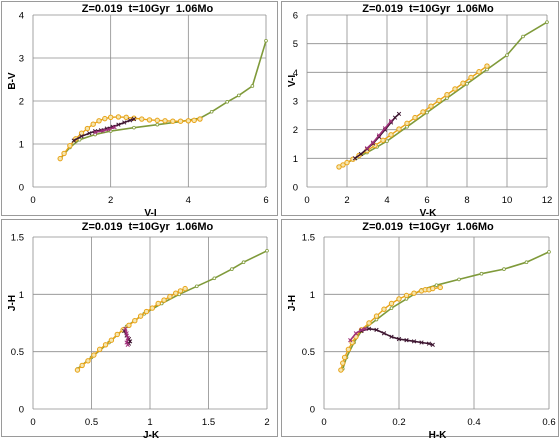  What do you see at coordinates (150, 213) in the screenshot?
I see `x-axis-title: V-I` at bounding box center [150, 213].